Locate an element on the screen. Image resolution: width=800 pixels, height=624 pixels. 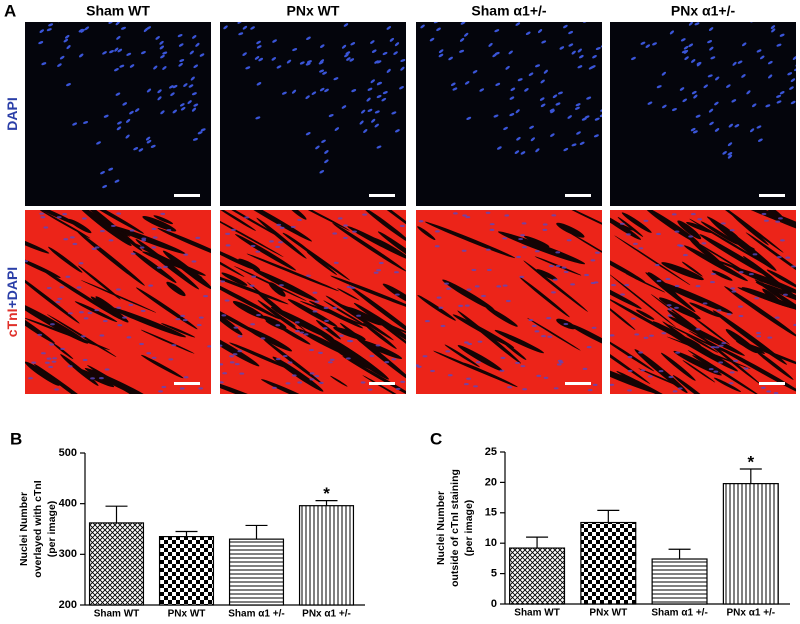
x-tick-label: PNx α1 +/- is located at coordinates (326, 614).